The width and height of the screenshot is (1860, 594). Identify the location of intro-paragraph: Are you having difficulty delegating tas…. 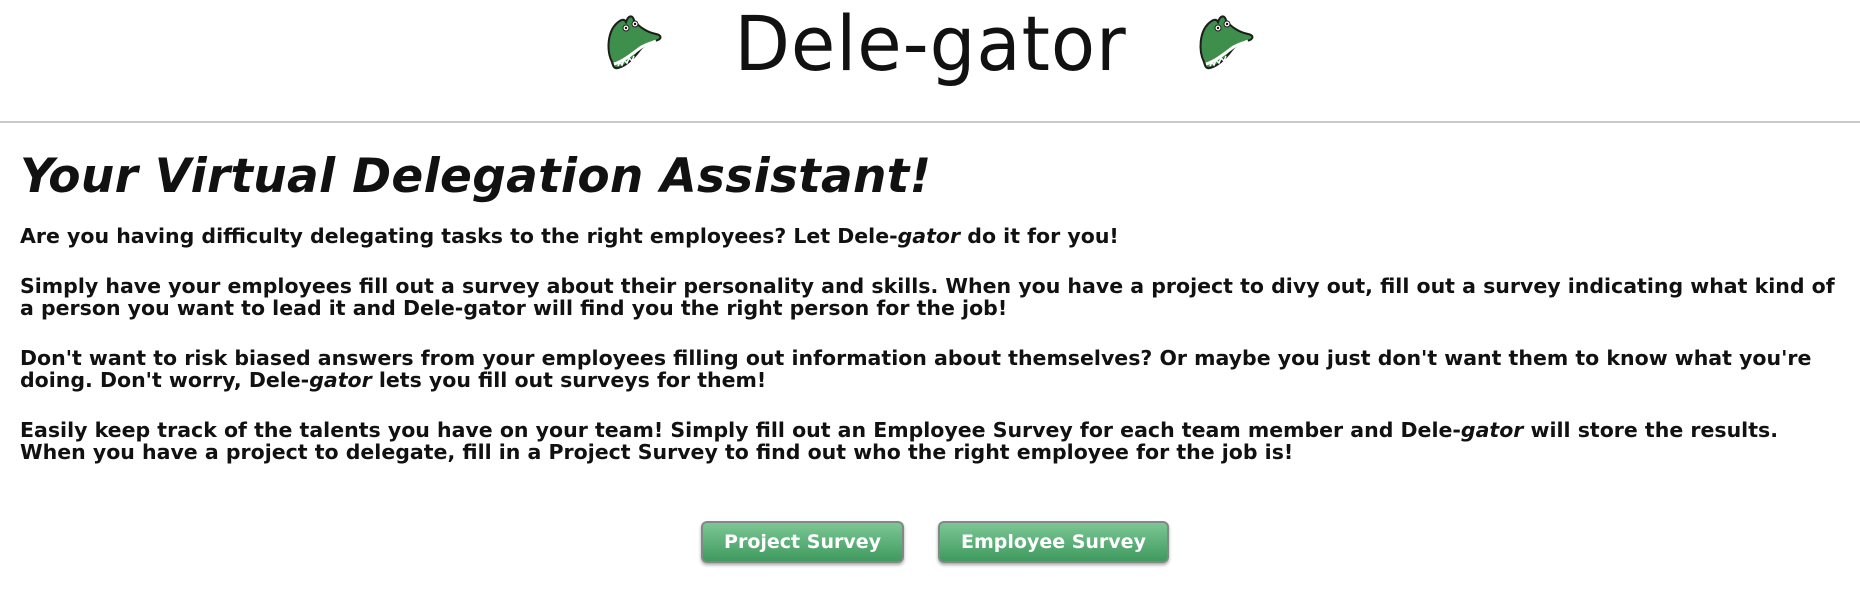
(569, 235).